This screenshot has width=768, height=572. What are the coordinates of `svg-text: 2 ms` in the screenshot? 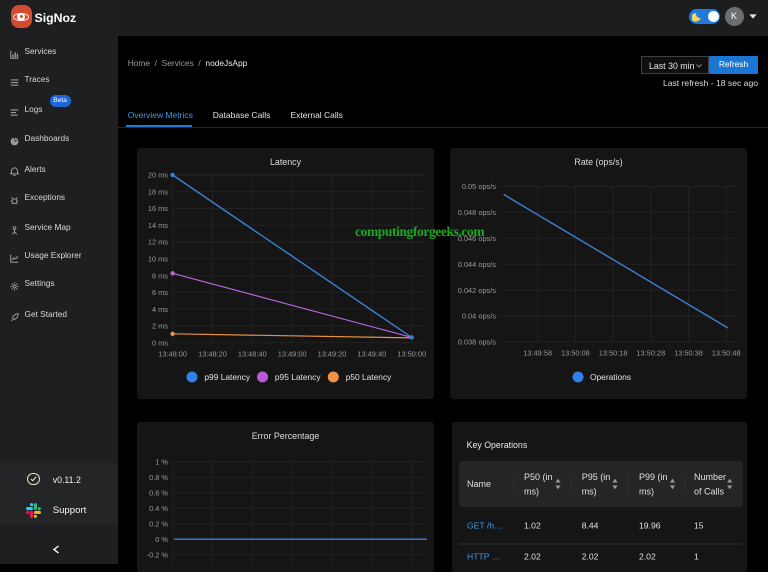 It's located at (160, 326).